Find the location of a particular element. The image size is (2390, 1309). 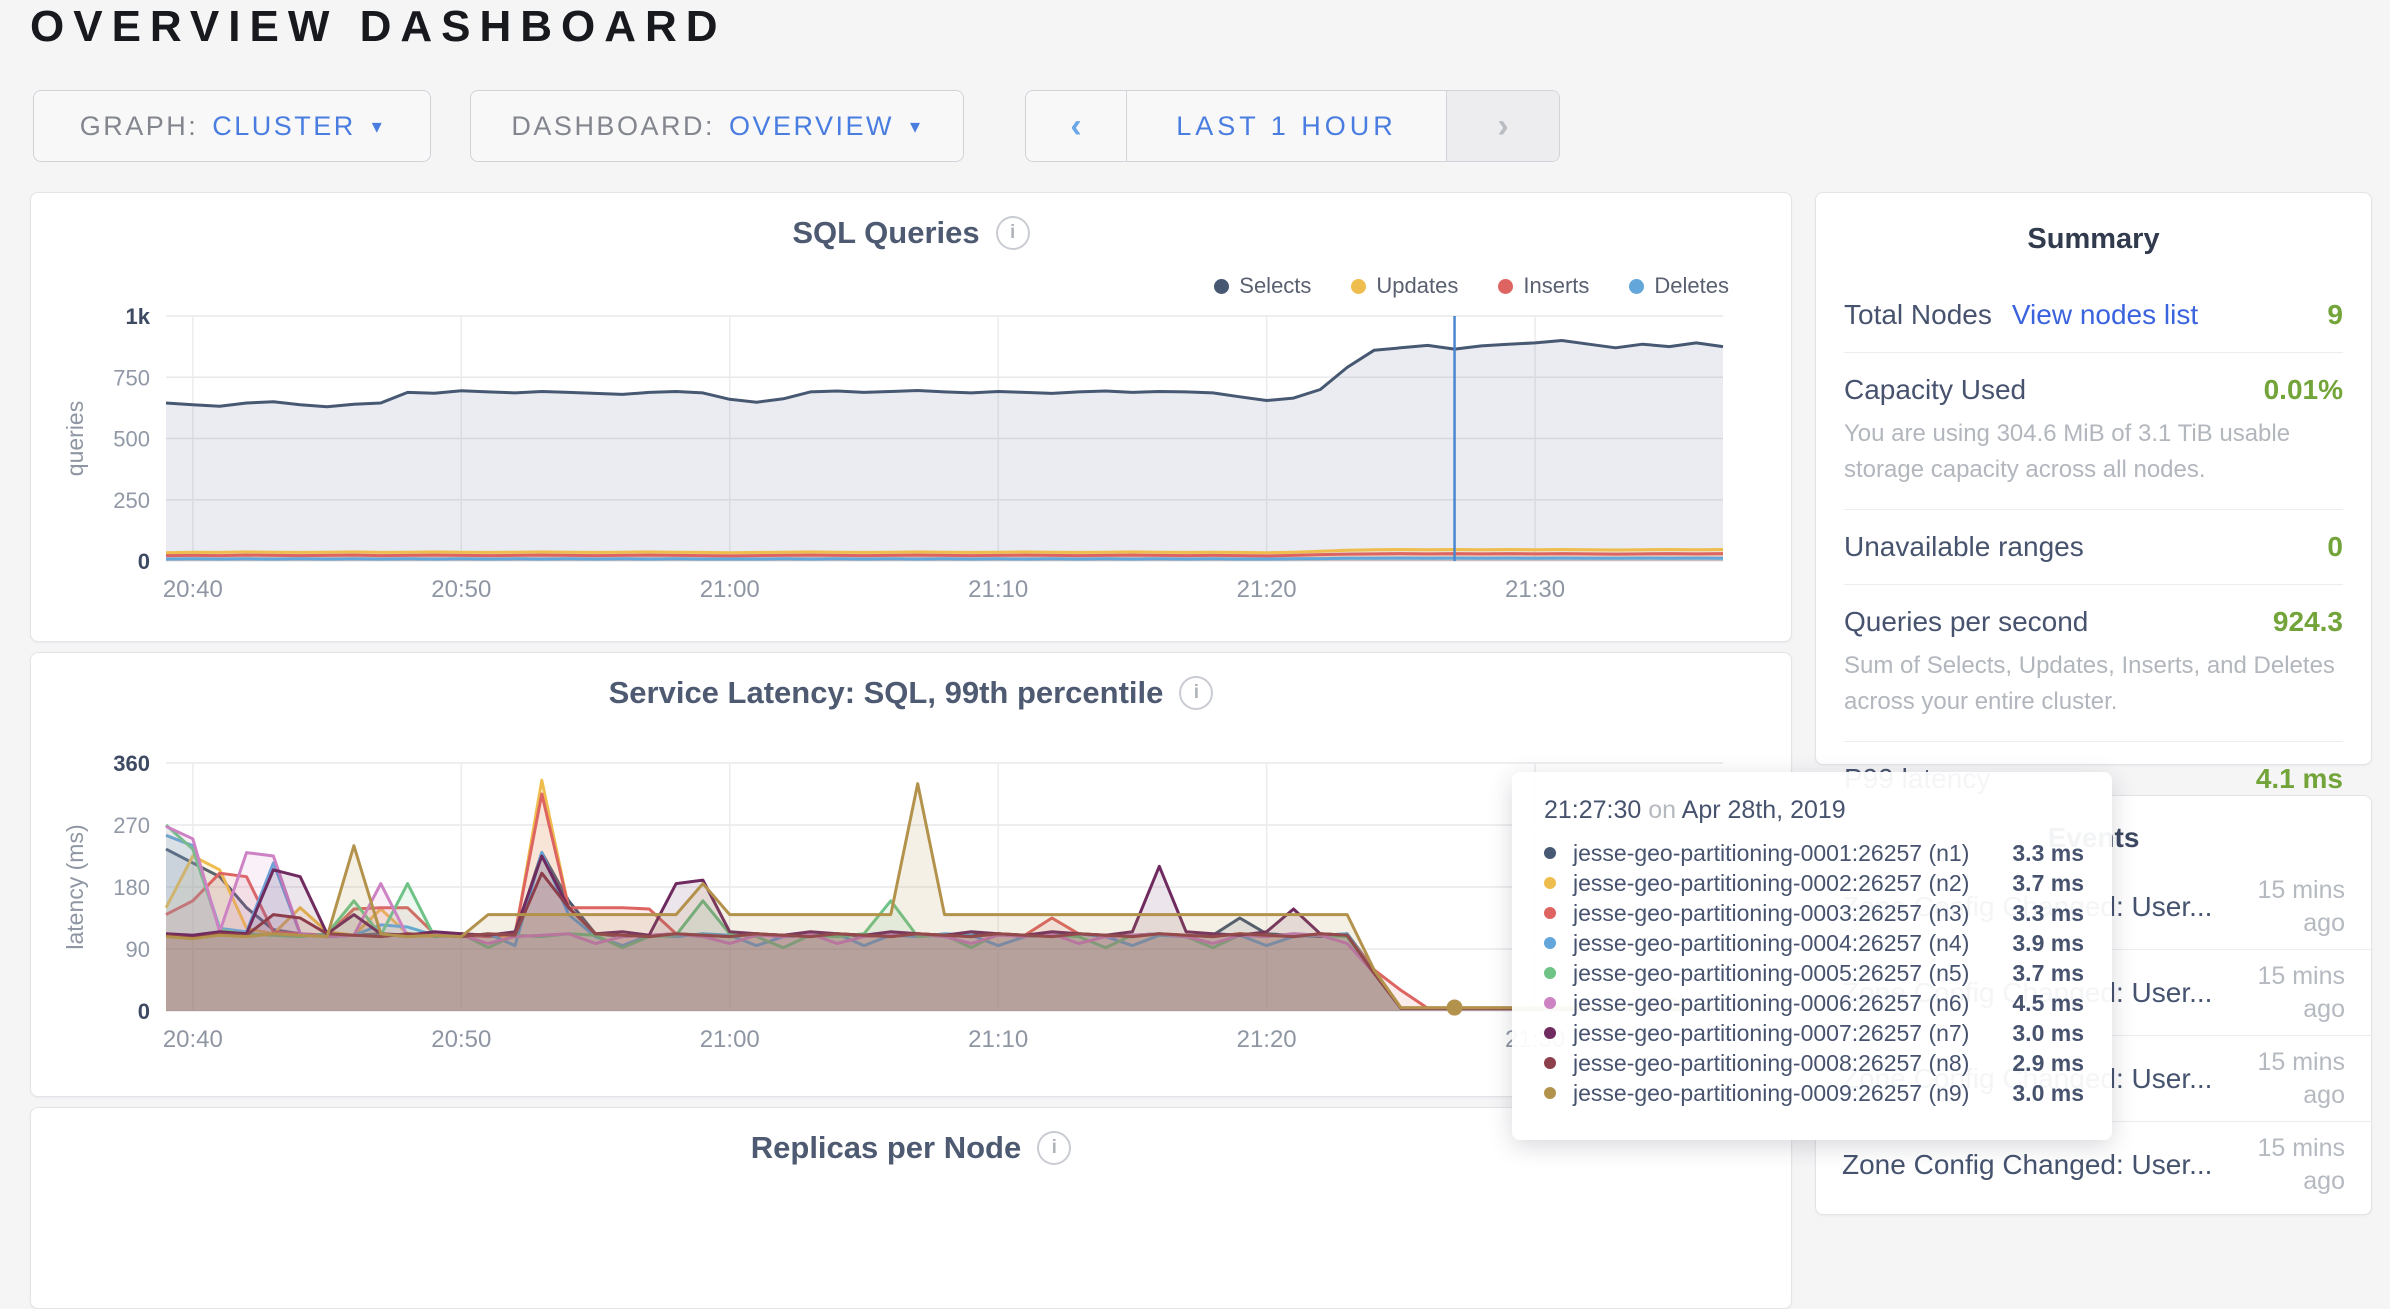

x-tick-label: 21:30 is located at coordinates (1535, 589).